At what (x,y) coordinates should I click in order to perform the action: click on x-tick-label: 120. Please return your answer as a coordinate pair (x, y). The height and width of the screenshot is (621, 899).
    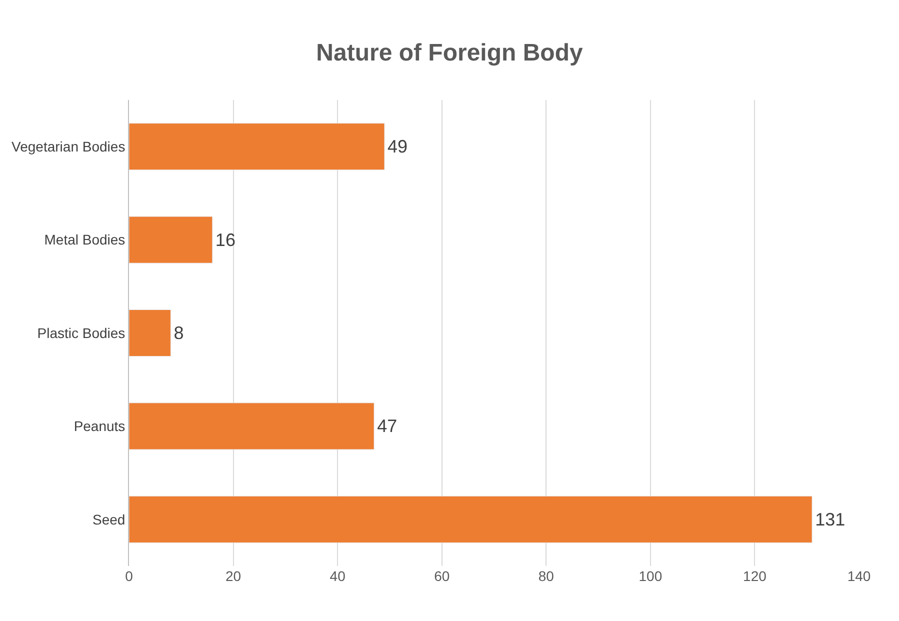
    Looking at the image, I should click on (755, 576).